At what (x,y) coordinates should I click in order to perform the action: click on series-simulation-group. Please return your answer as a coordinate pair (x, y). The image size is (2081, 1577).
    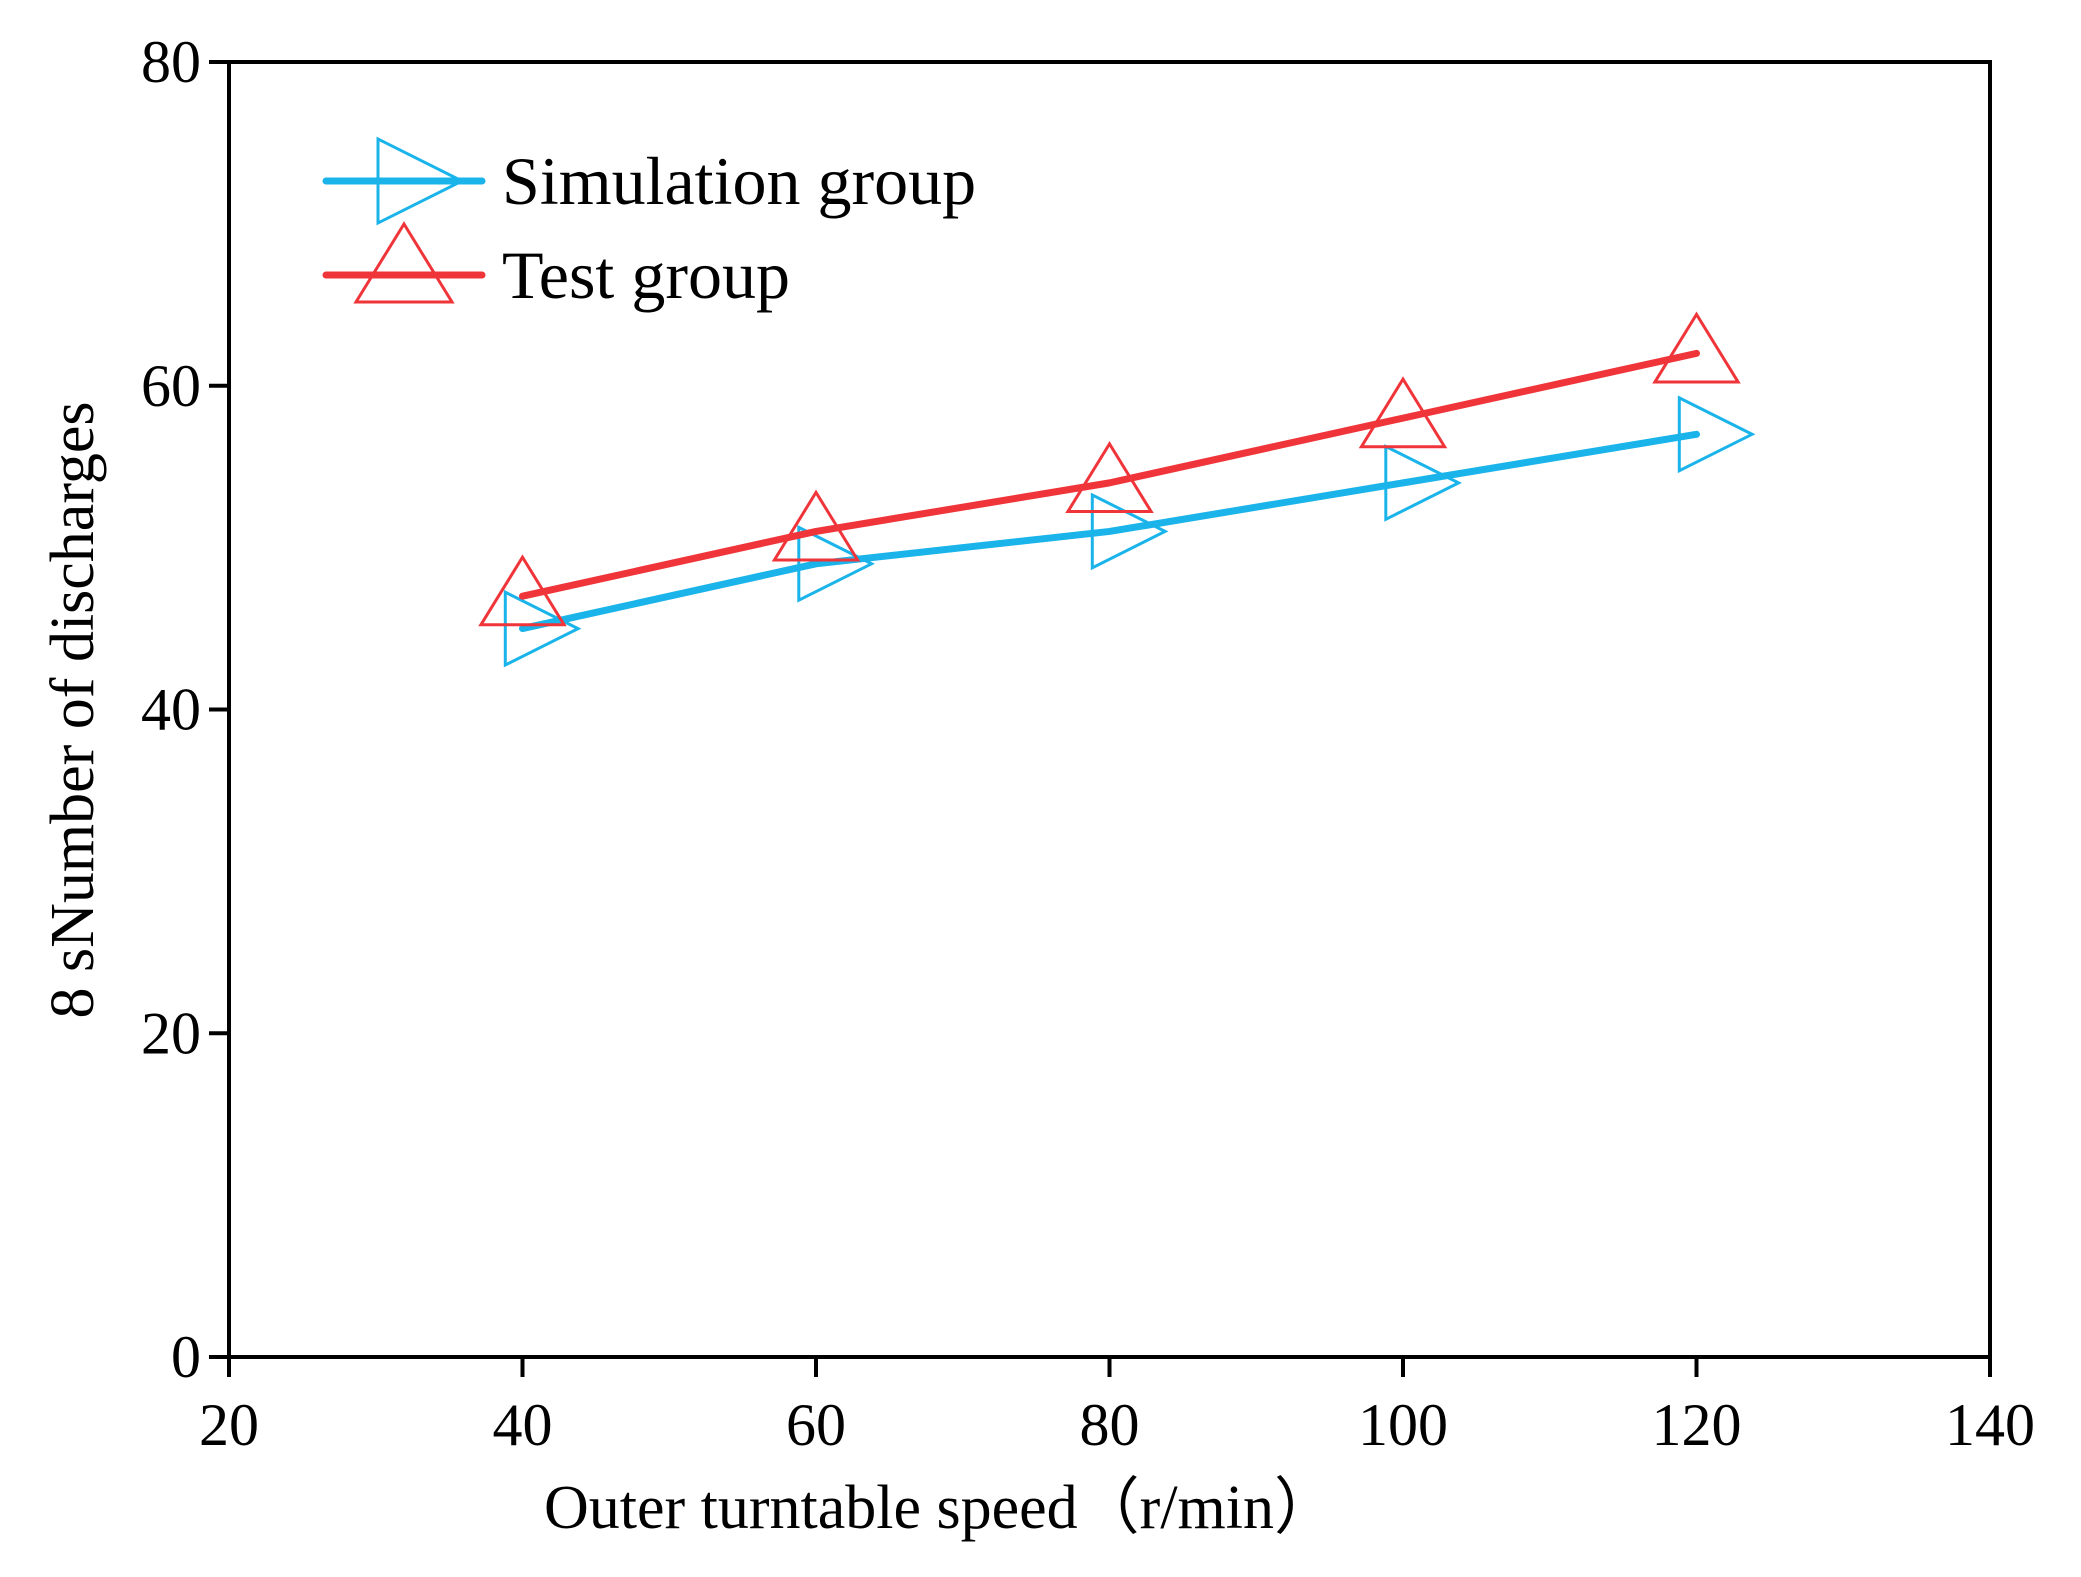
    Looking at the image, I should click on (1129, 531).